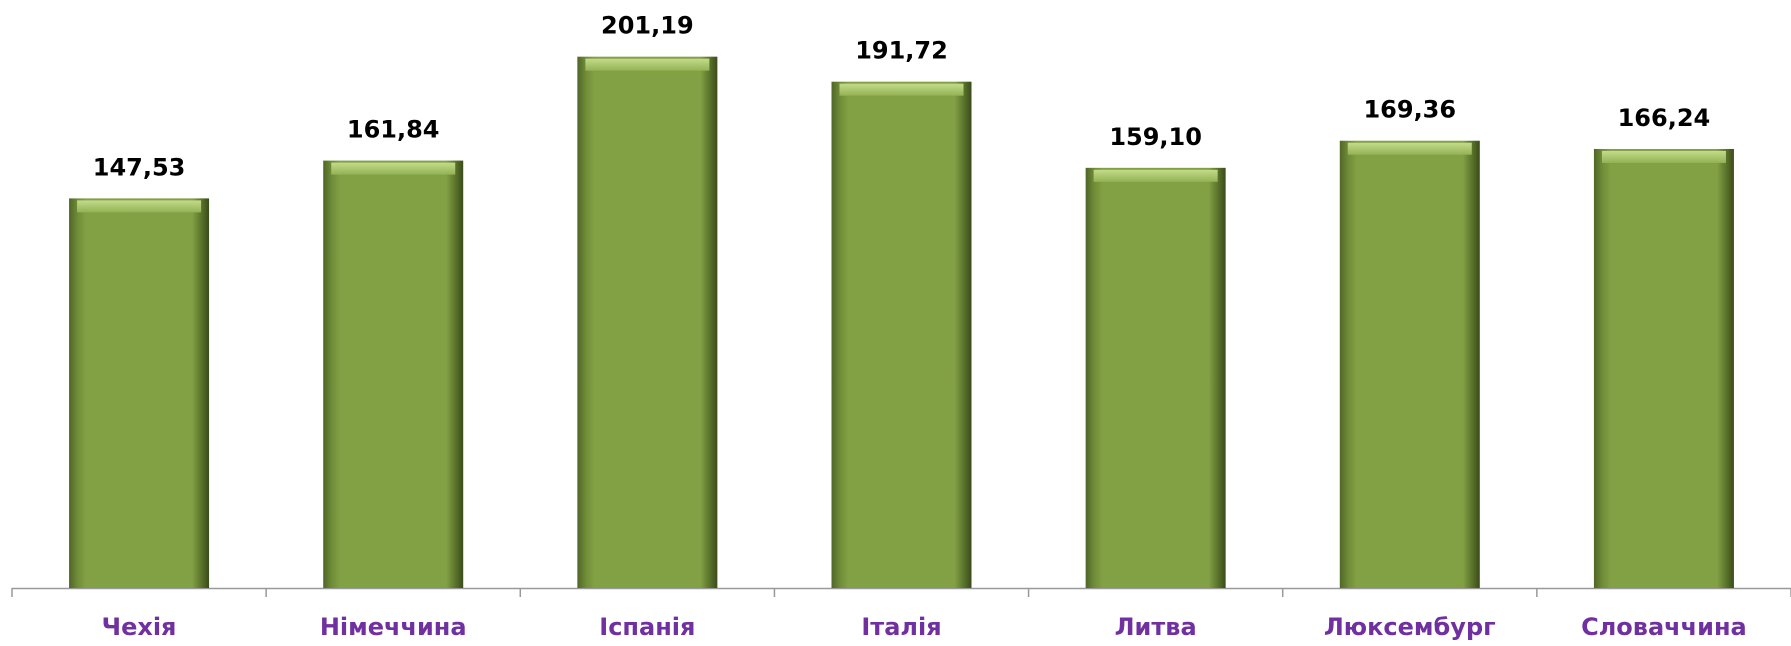  I want to click on value-label: 161,84, so click(393, 130).